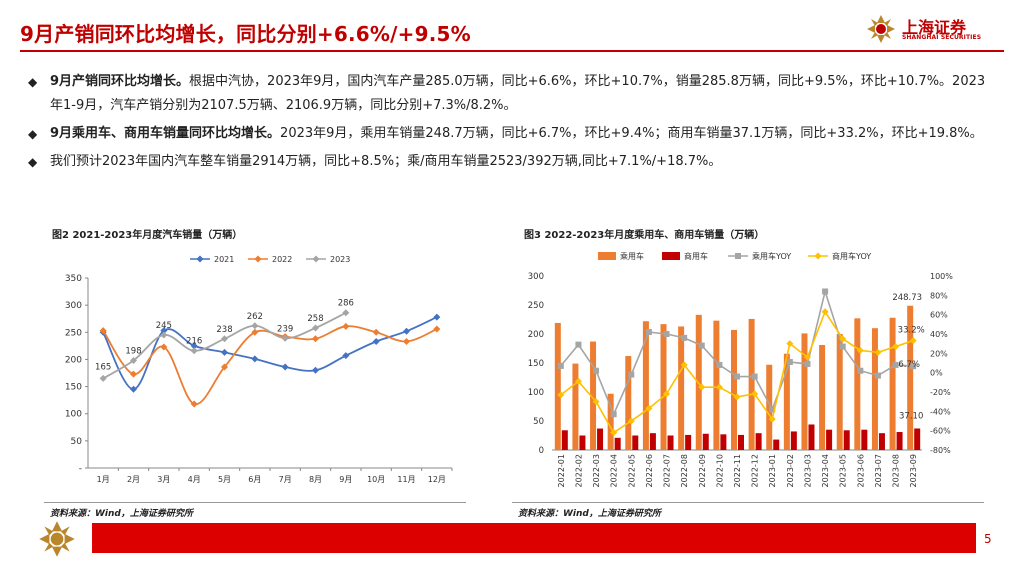 The width and height of the screenshot is (1024, 576). Describe the element at coordinates (73, 279) in the screenshot. I see `y-tick-label: 350` at that location.